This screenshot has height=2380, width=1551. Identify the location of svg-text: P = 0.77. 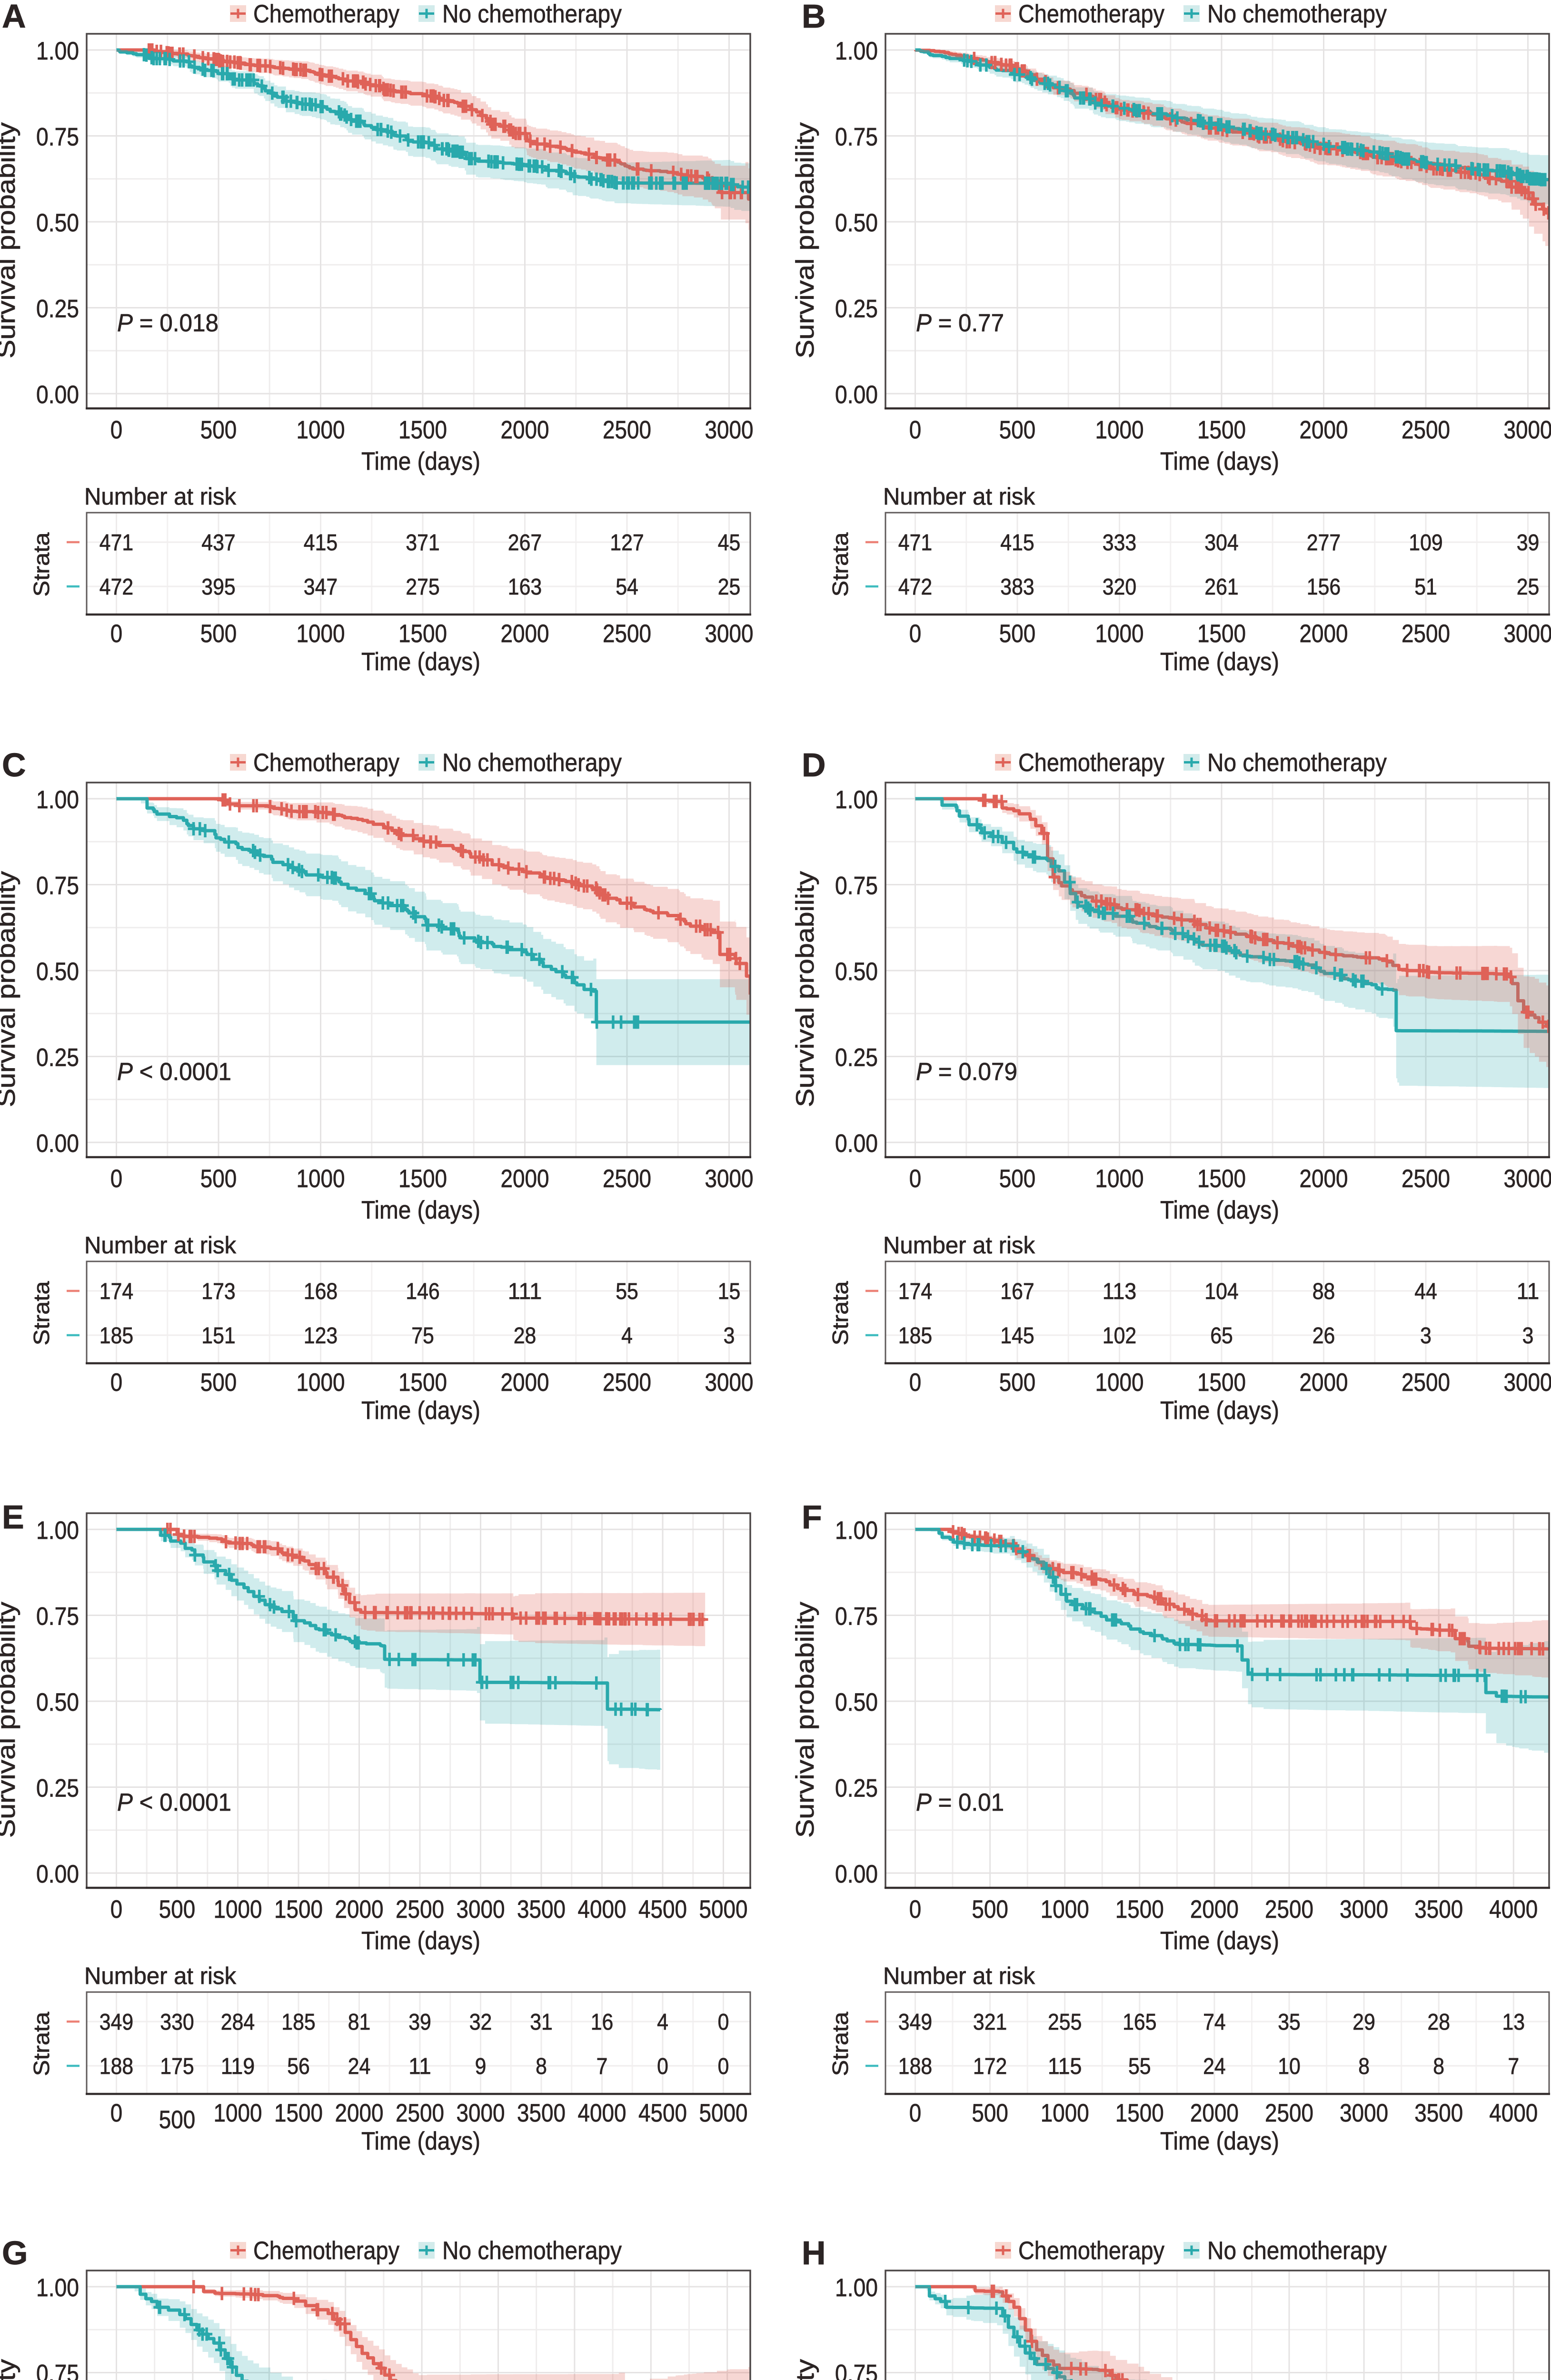
(960, 323).